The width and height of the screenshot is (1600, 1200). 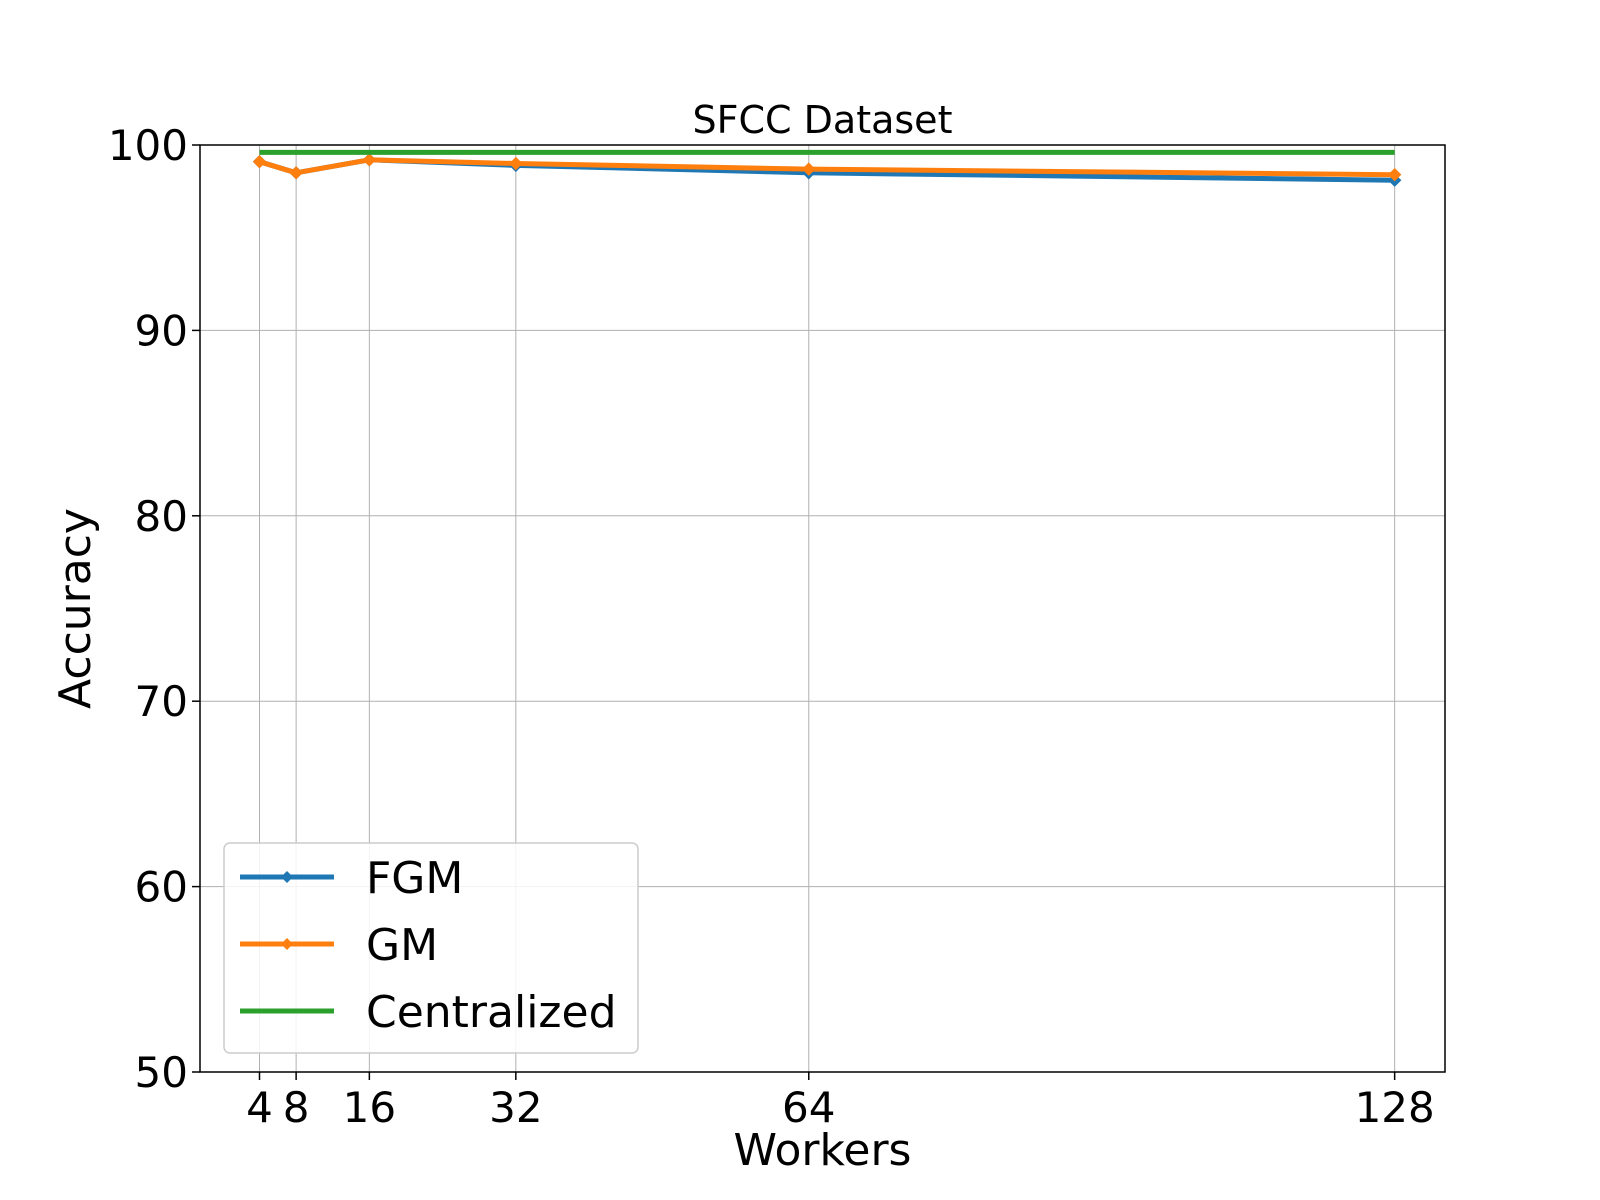 I want to click on legend: FGM GM Centralized, so click(x=431, y=948).